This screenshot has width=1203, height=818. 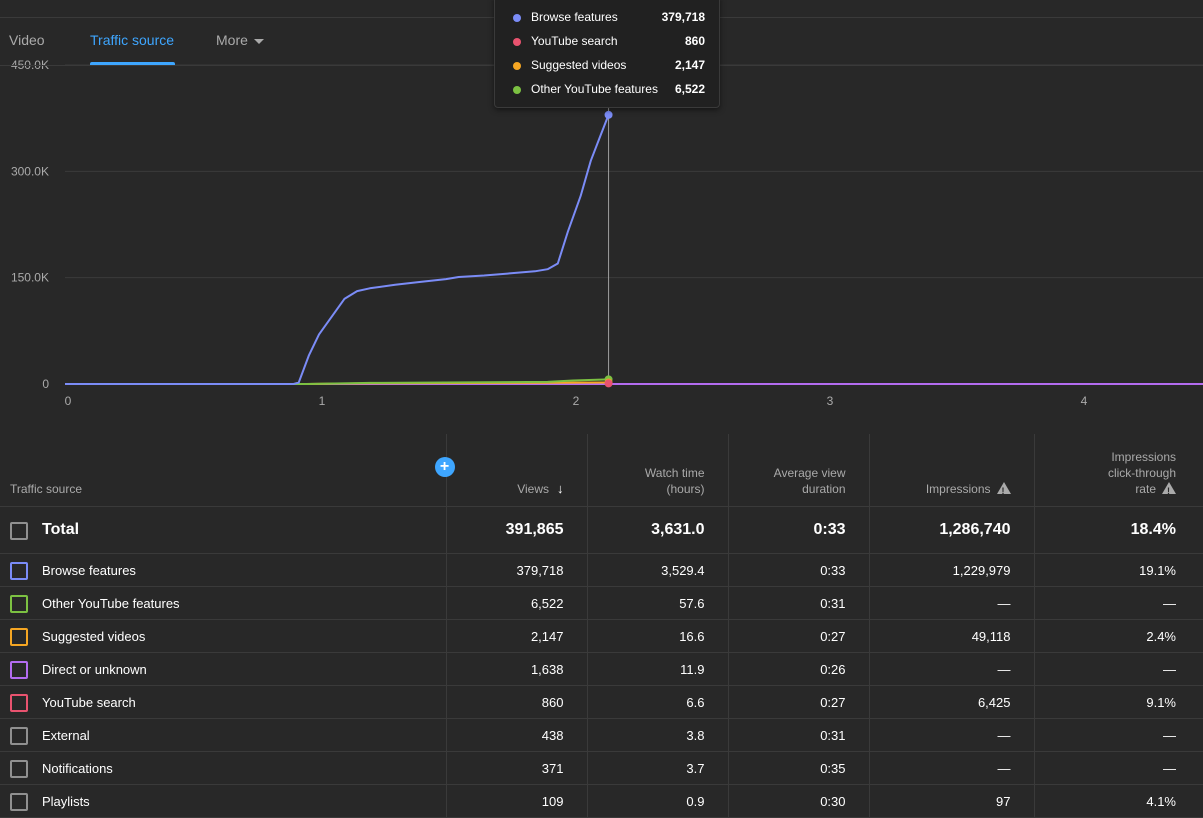 What do you see at coordinates (516, 530) in the screenshot?
I see `total-views: 391,865` at bounding box center [516, 530].